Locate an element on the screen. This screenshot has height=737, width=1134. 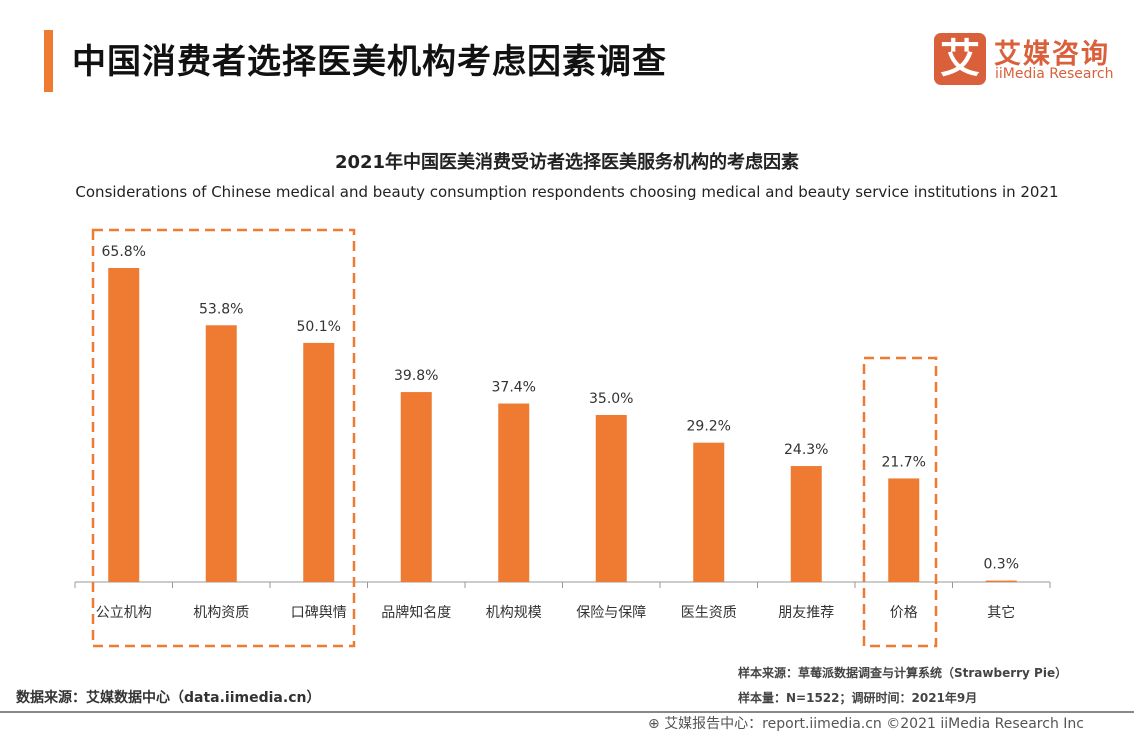
data-label: 50.1% is located at coordinates (319, 327).